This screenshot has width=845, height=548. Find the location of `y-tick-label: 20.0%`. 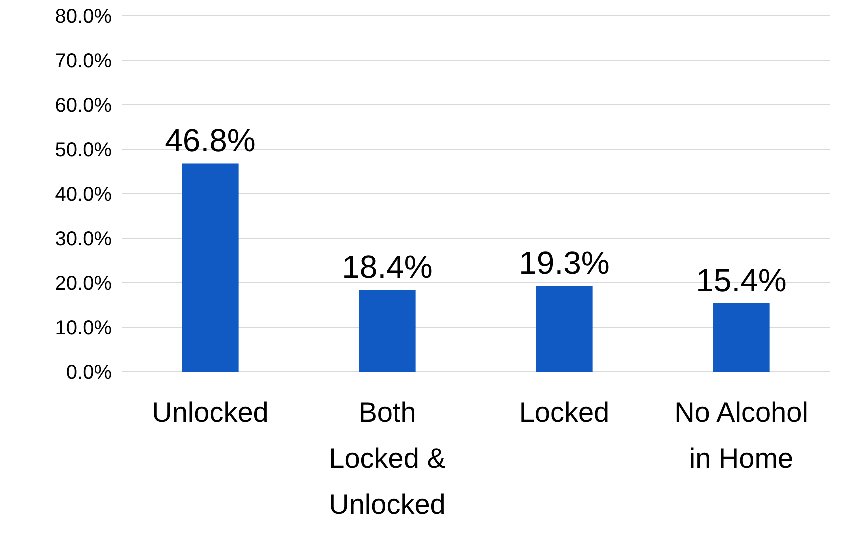

y-tick-label: 20.0% is located at coordinates (83, 284).